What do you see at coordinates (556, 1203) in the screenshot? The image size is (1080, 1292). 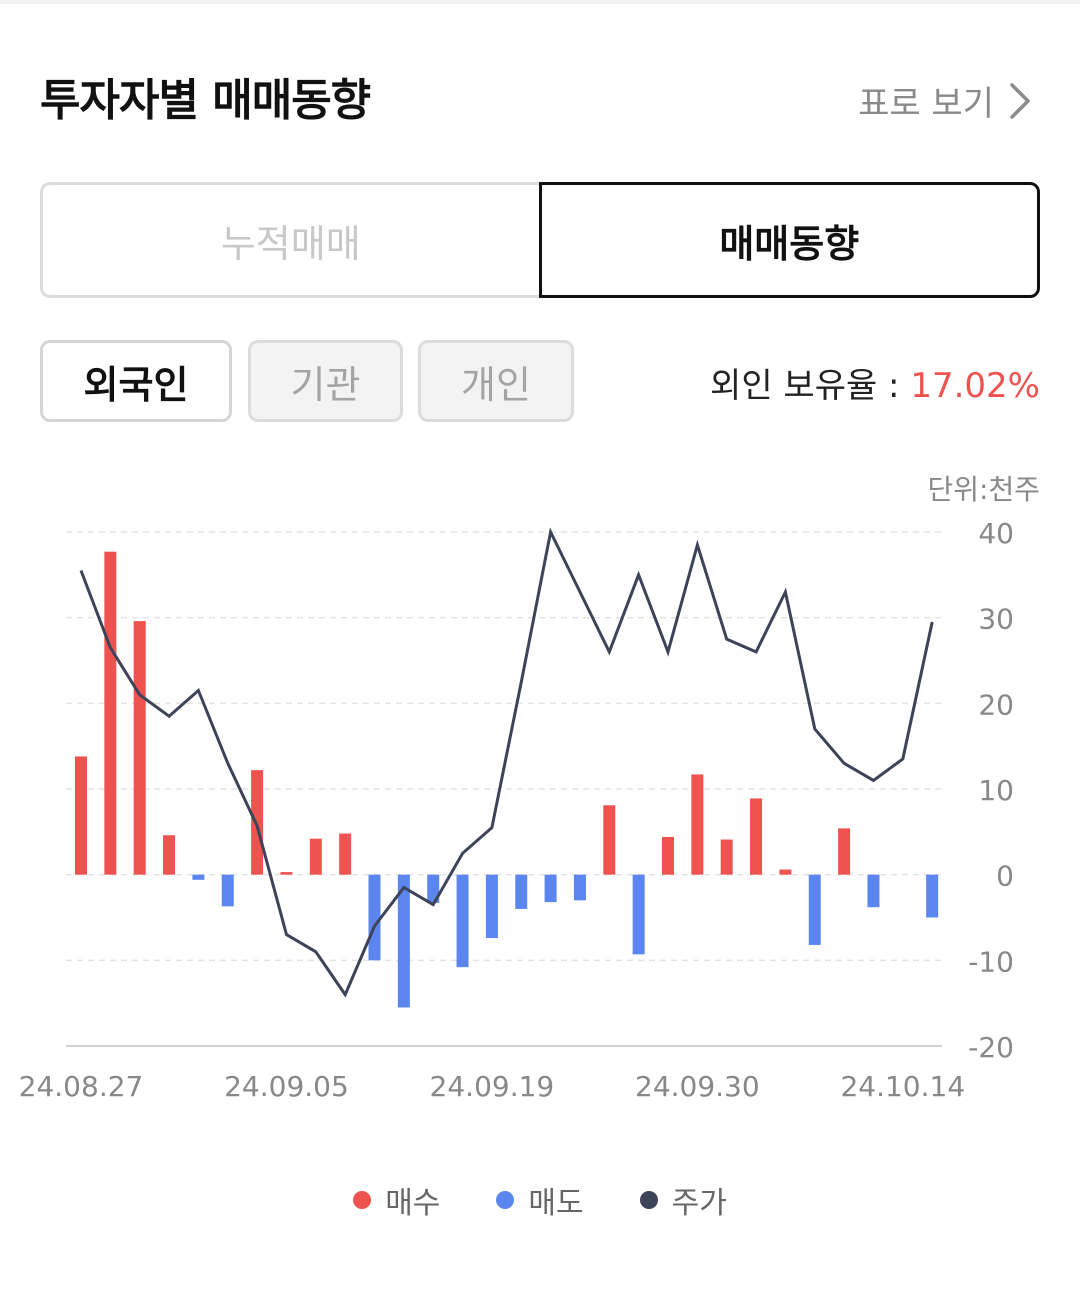 I see `legend-sell-label: 매도` at bounding box center [556, 1203].